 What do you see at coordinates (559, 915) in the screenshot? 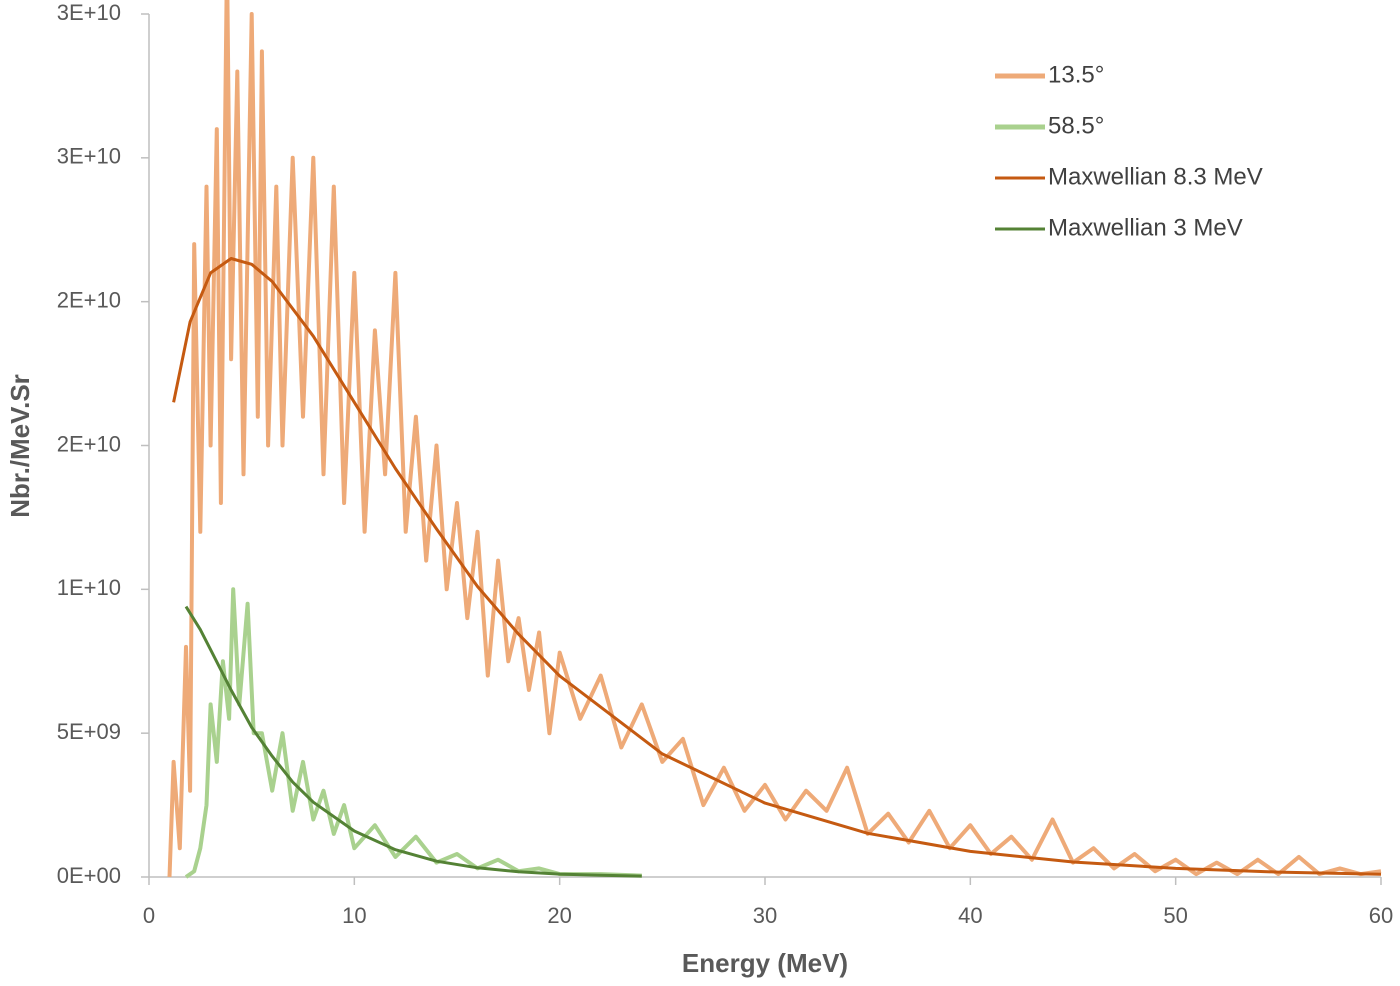
I see `x-tick-label: 20` at bounding box center [559, 915].